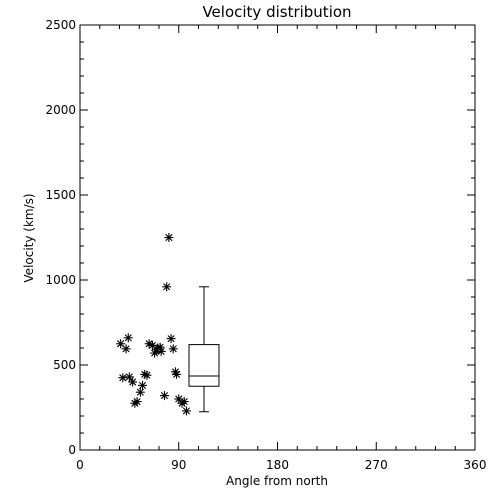 Image resolution: width=500 pixels, height=500 pixels. I want to click on chart-title: Velocity distribution, so click(276, 12).